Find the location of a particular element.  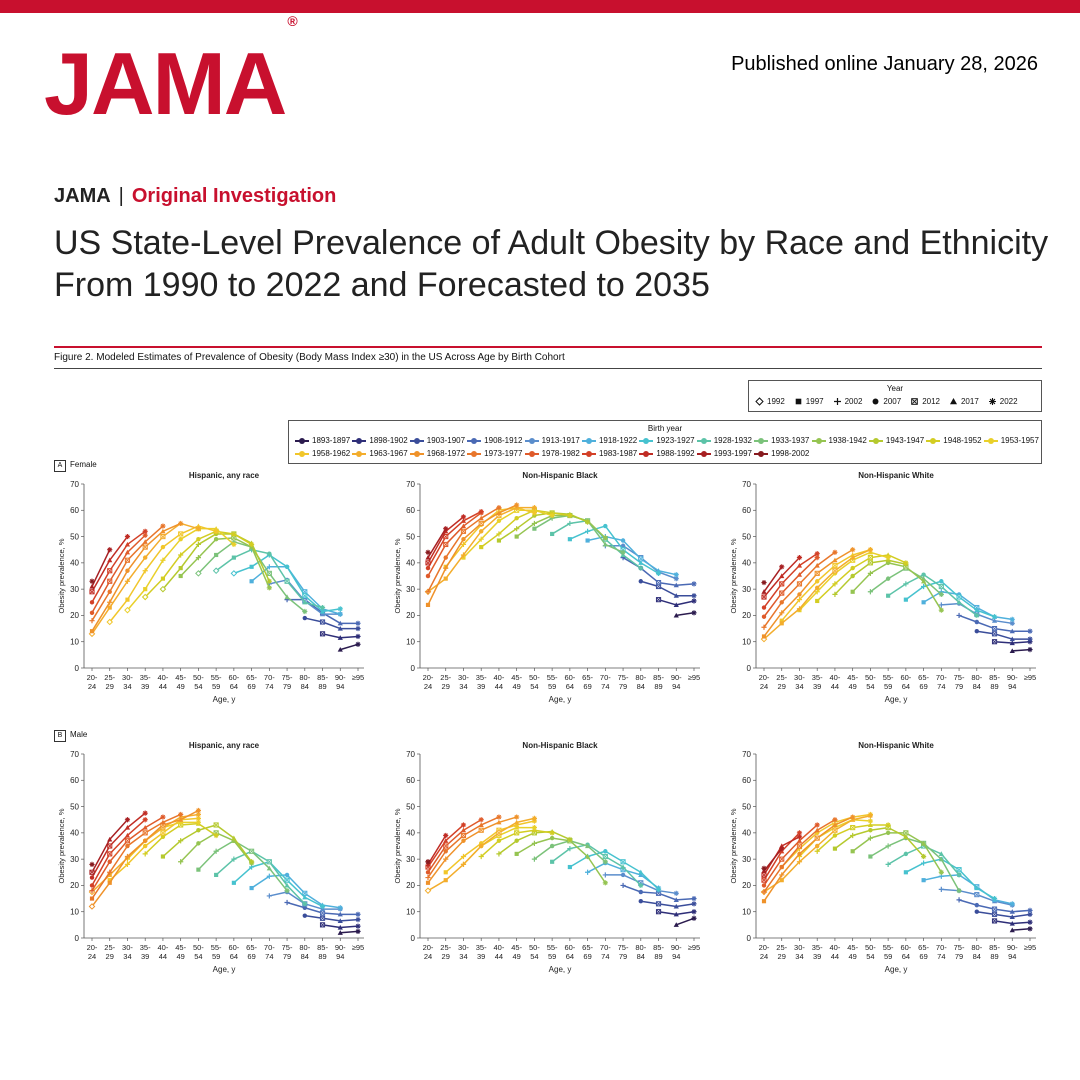

x-tick-label: 65-69 is located at coordinates (251, 952).